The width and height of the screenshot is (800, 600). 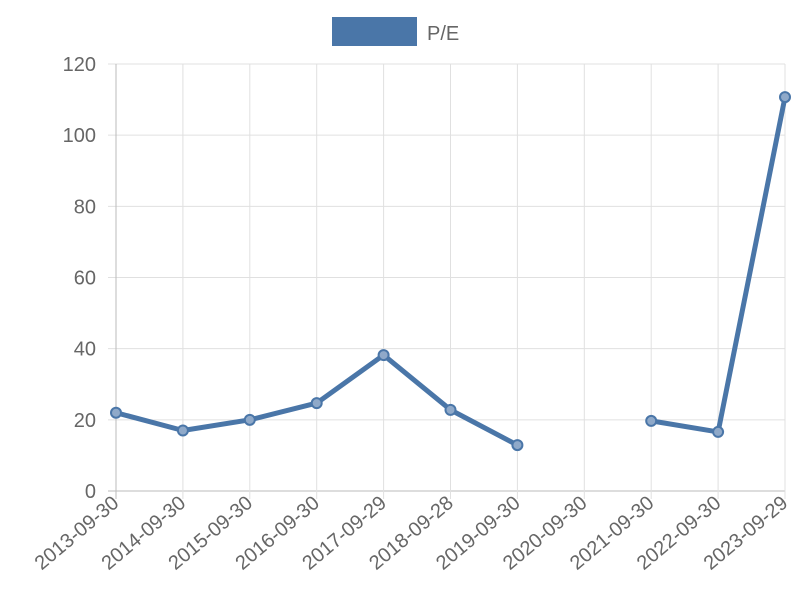 I want to click on y-tick-label: 20, so click(x=85, y=421).